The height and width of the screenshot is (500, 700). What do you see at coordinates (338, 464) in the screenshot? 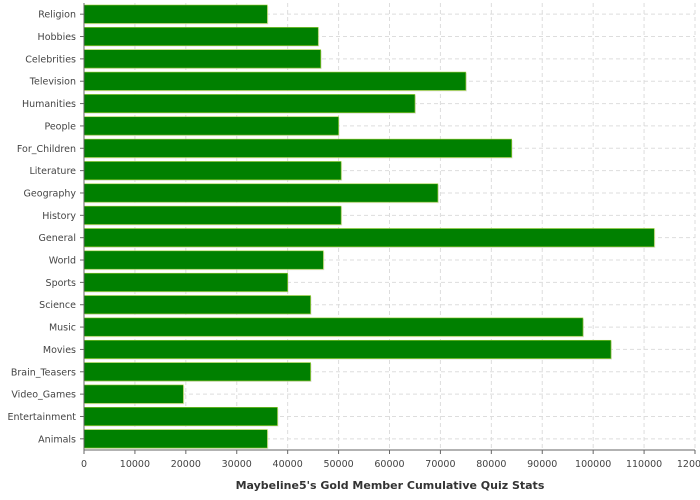
I see `x-tick-label: 50000` at bounding box center [338, 464].